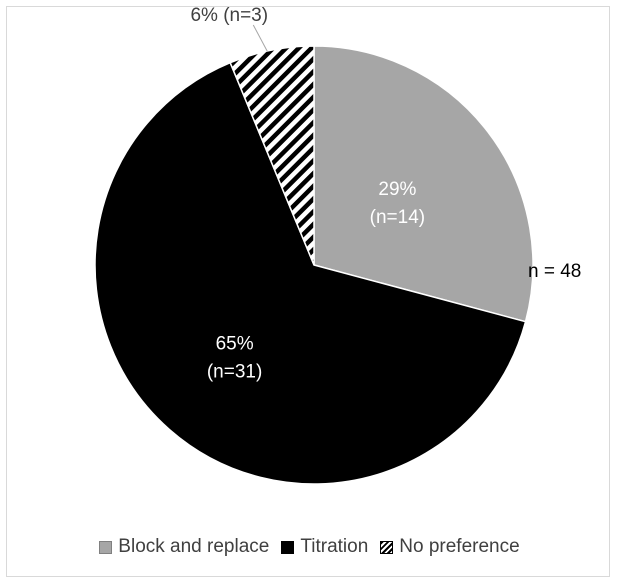 The height and width of the screenshot is (585, 619). Describe the element at coordinates (387, 547) in the screenshot. I see `legend-swatch-no-preference` at that location.